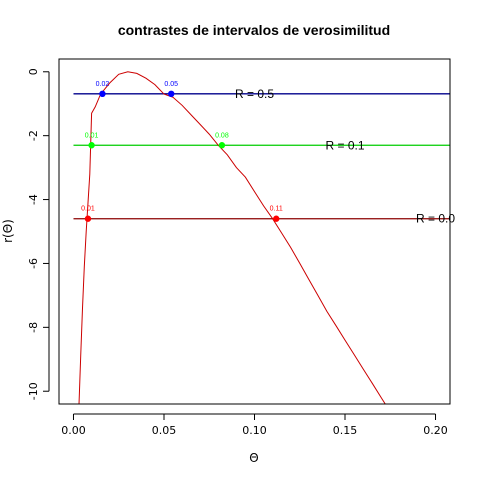  Describe the element at coordinates (103, 84) in the screenshot. I see `intersection-label: 0.02` at that location.